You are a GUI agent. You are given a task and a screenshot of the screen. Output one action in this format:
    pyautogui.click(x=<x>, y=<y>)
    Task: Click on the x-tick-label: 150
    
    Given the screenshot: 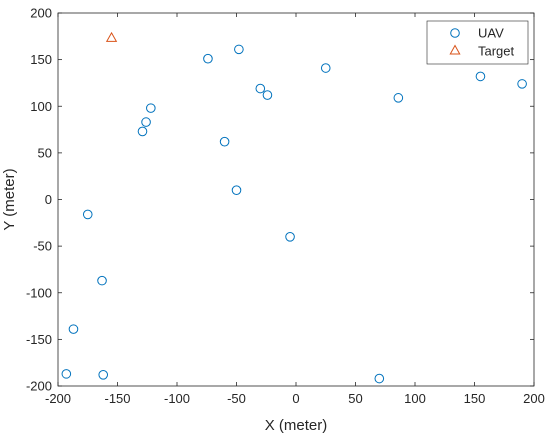 What is the action you would take?
    pyautogui.click(x=475, y=398)
    